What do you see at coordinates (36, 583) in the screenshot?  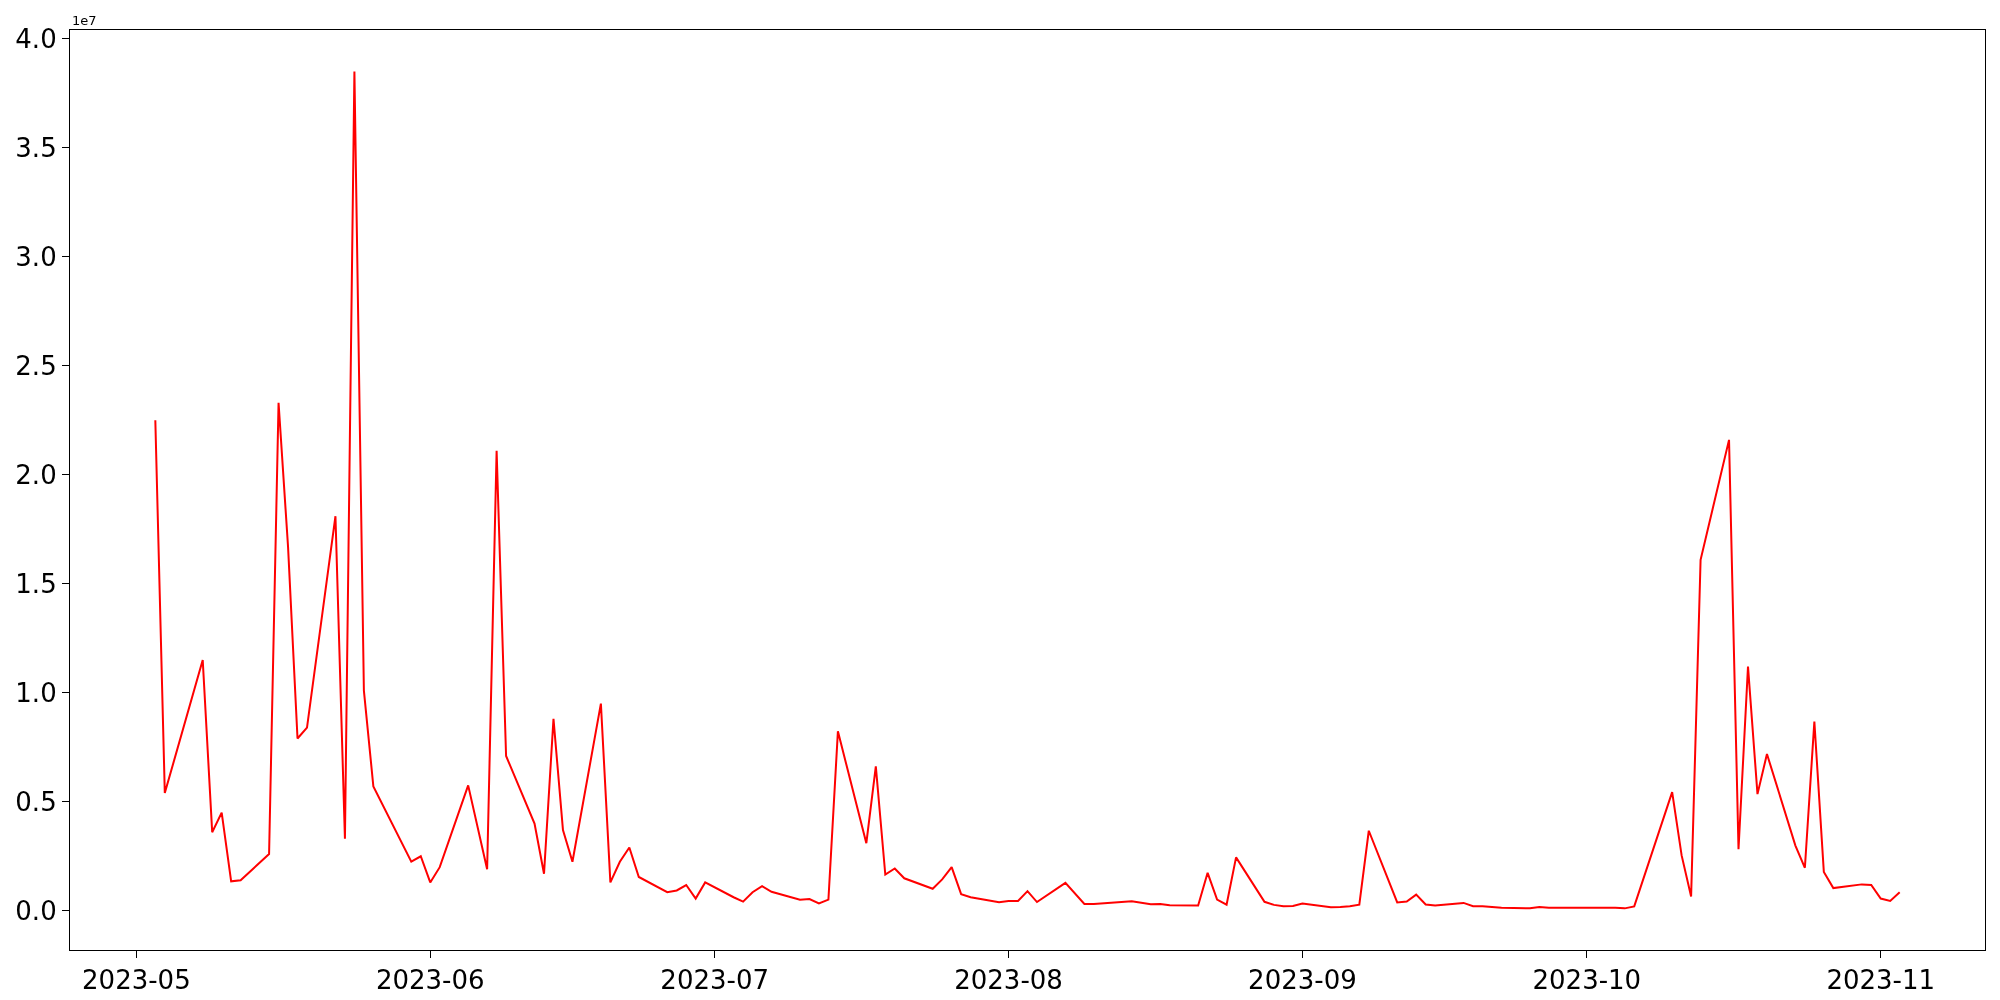 I see `y-tick-label: 1.5` at bounding box center [36, 583].